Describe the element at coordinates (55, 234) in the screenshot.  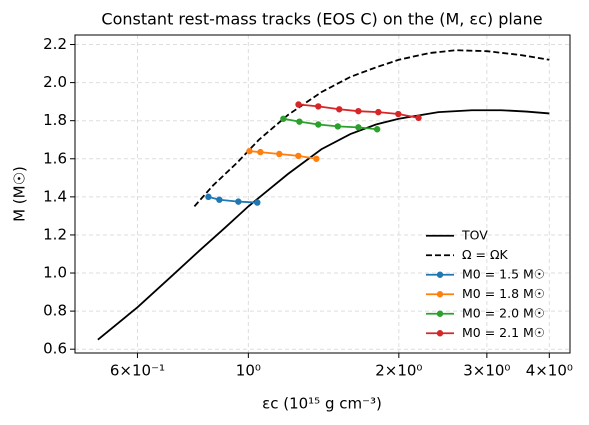
I see `y-tick-label: 1.2` at that location.